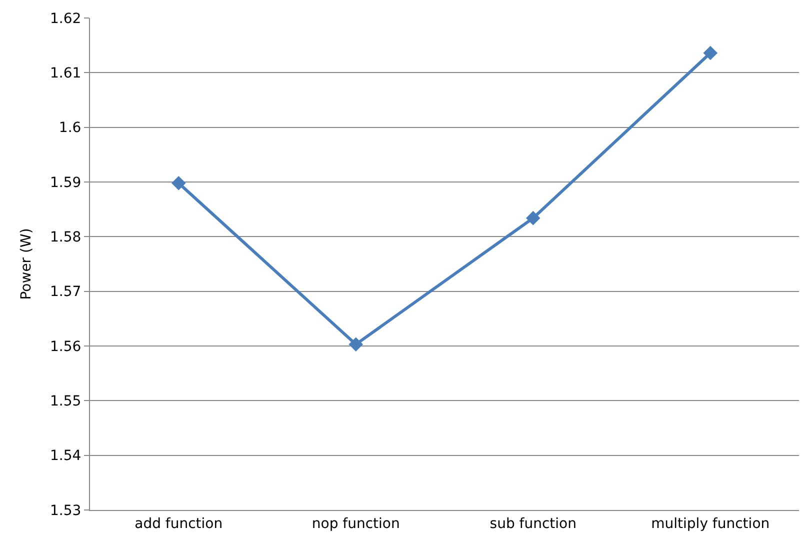 This screenshot has width=803, height=552. Describe the element at coordinates (533, 524) in the screenshot. I see `x-tick-label: sub function` at that location.